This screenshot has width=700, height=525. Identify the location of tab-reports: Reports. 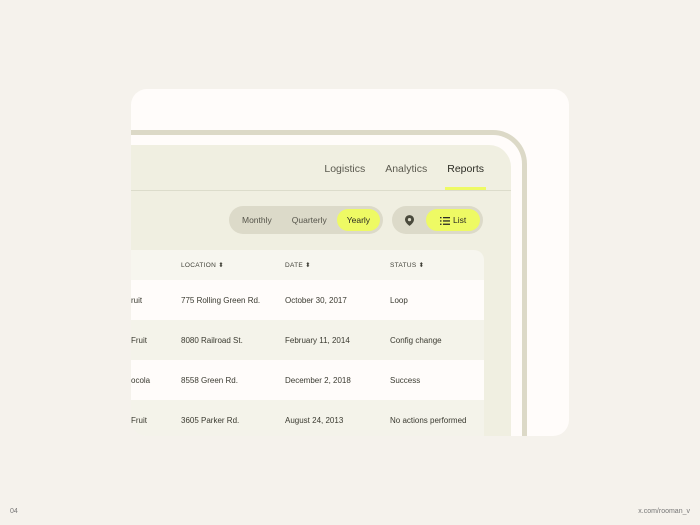
(465, 176).